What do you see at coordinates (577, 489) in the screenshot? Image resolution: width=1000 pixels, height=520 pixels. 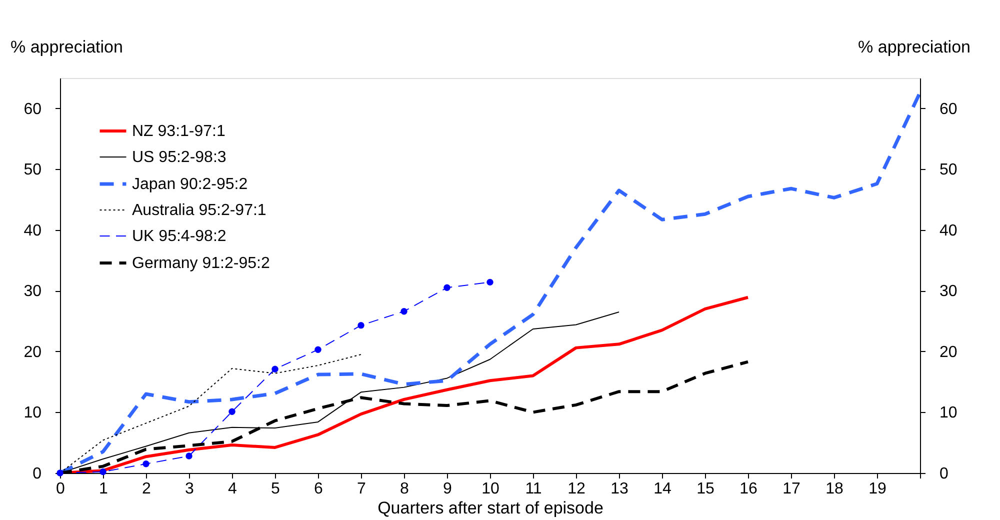 I see `x-tick-label: 12` at bounding box center [577, 489].